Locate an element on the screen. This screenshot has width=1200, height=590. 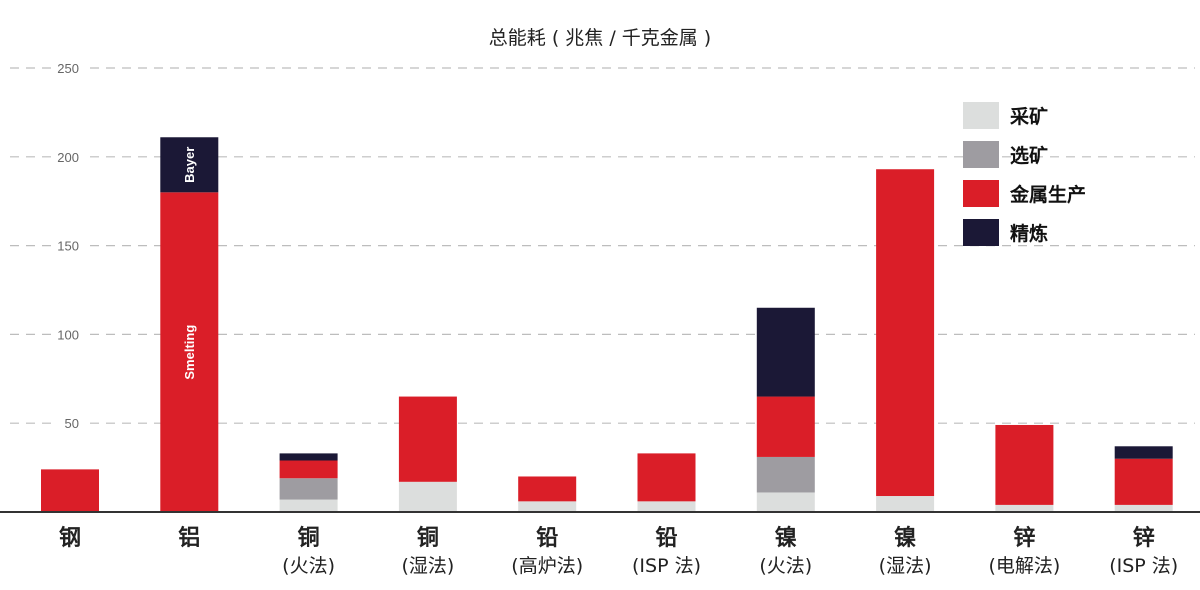
y-tick-label: 200 is located at coordinates (68, 157).